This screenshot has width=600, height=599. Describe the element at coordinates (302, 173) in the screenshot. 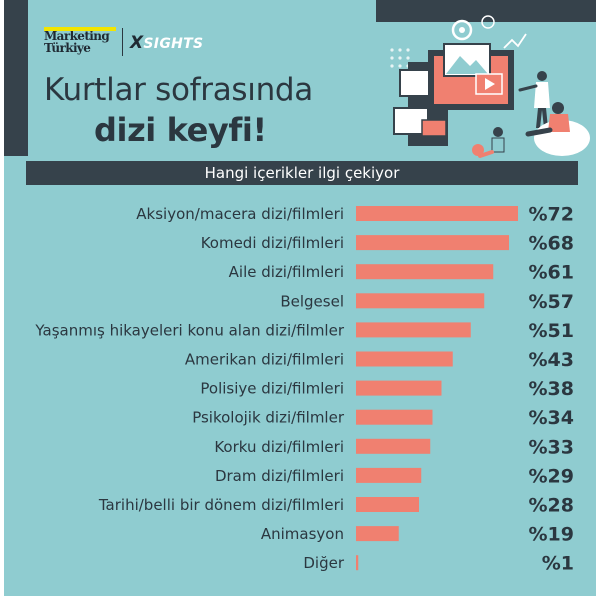

I see `subtitle-bar: Hangi içerikler ilgi çekiyor` at that location.